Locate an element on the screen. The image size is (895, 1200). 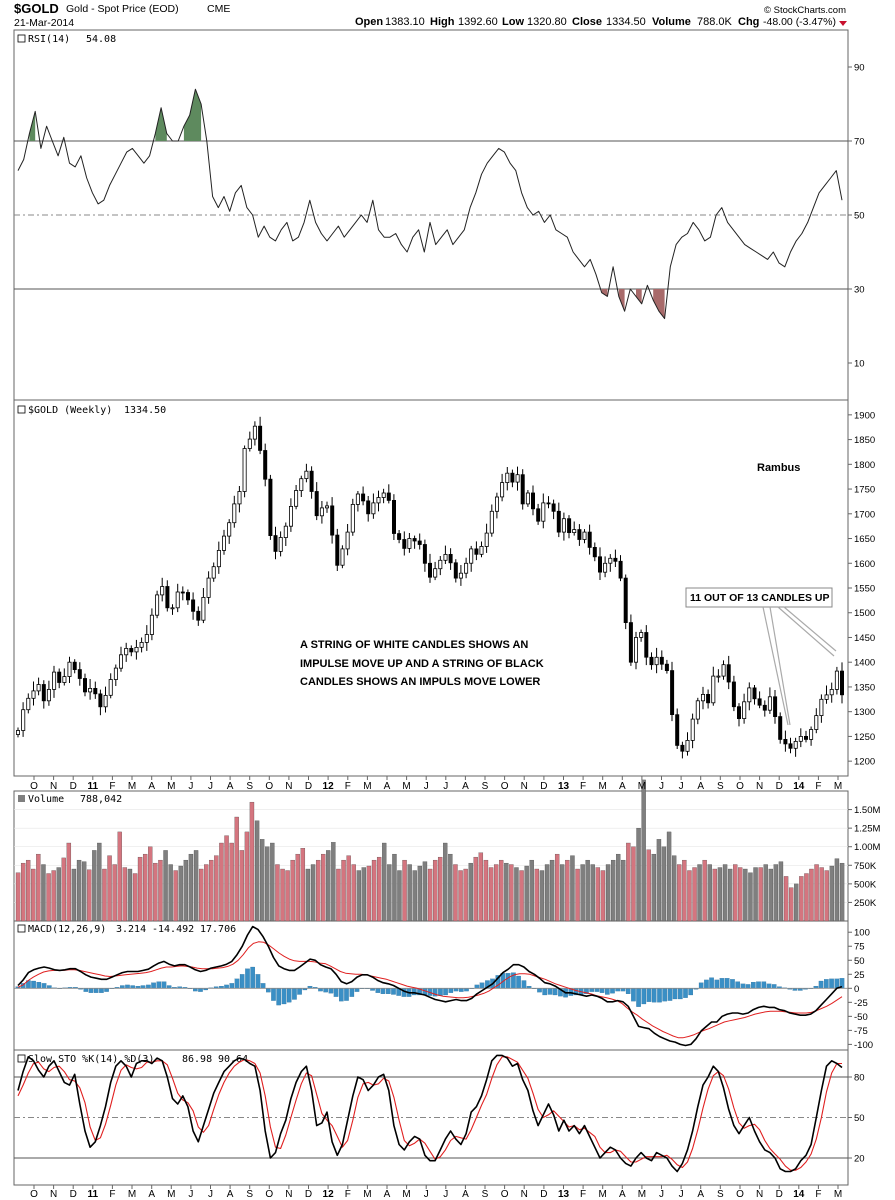
macd-signal-line is located at coordinates (430, 990).